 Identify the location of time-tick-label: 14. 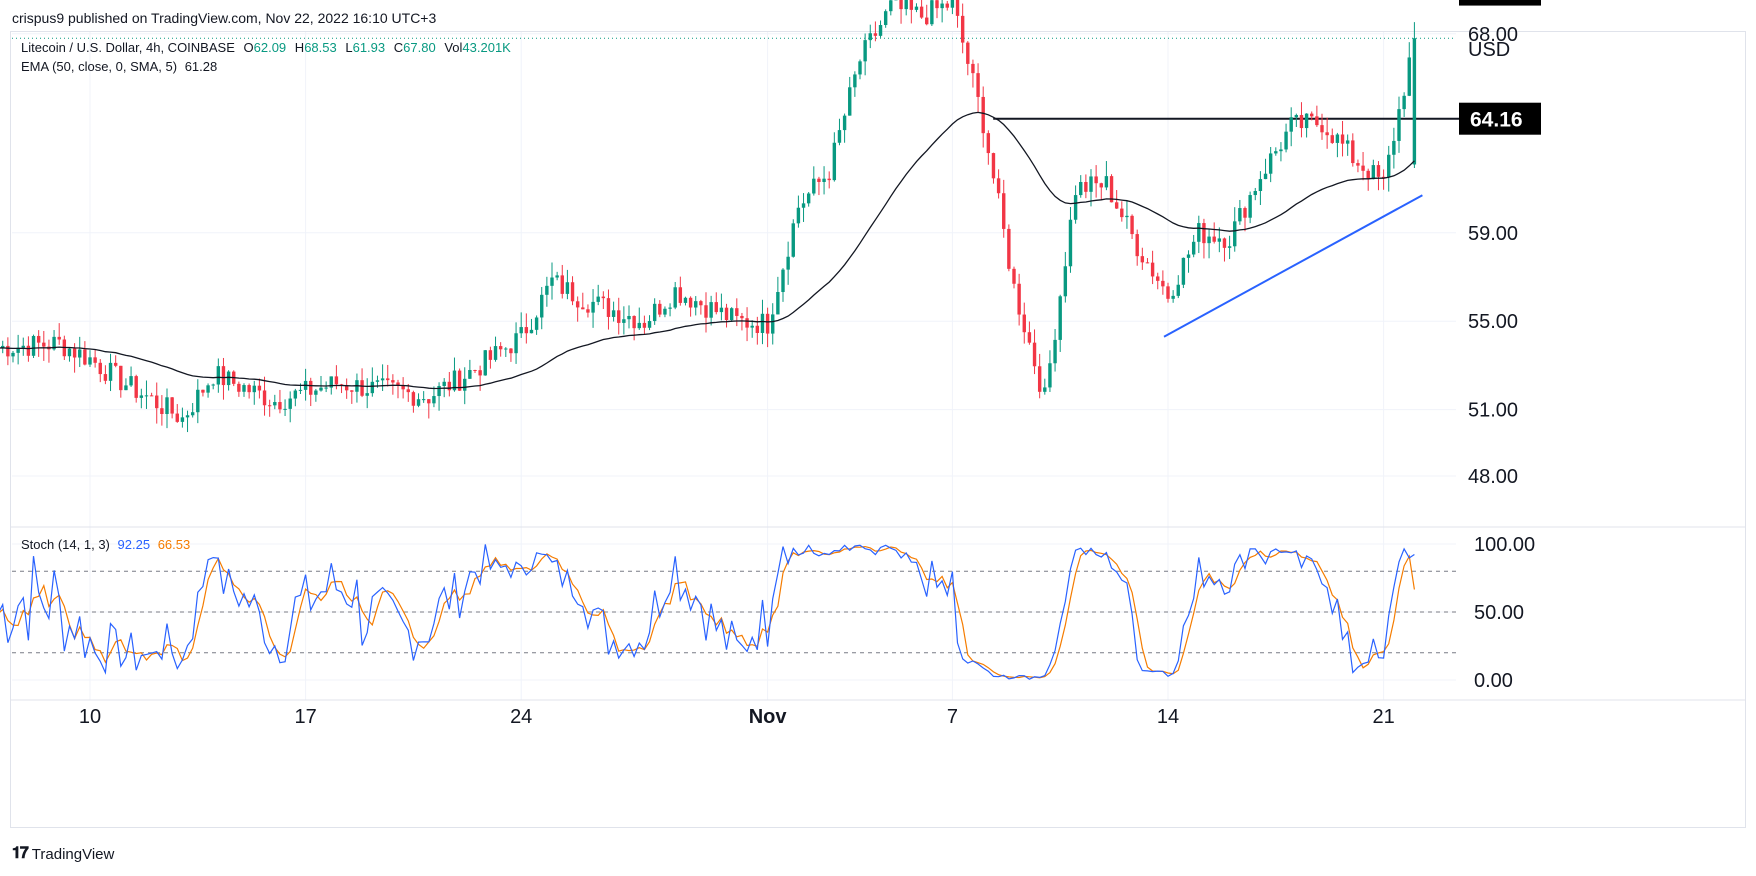
(1168, 717).